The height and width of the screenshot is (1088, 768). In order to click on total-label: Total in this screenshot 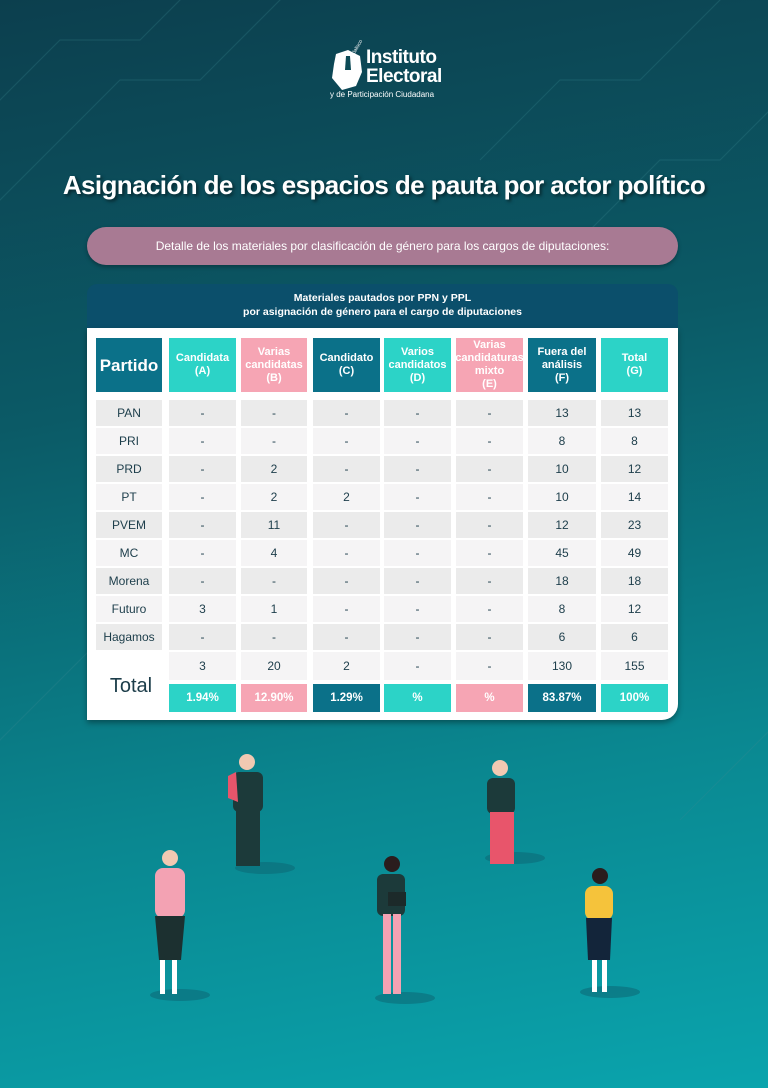, I will do `click(131, 685)`.